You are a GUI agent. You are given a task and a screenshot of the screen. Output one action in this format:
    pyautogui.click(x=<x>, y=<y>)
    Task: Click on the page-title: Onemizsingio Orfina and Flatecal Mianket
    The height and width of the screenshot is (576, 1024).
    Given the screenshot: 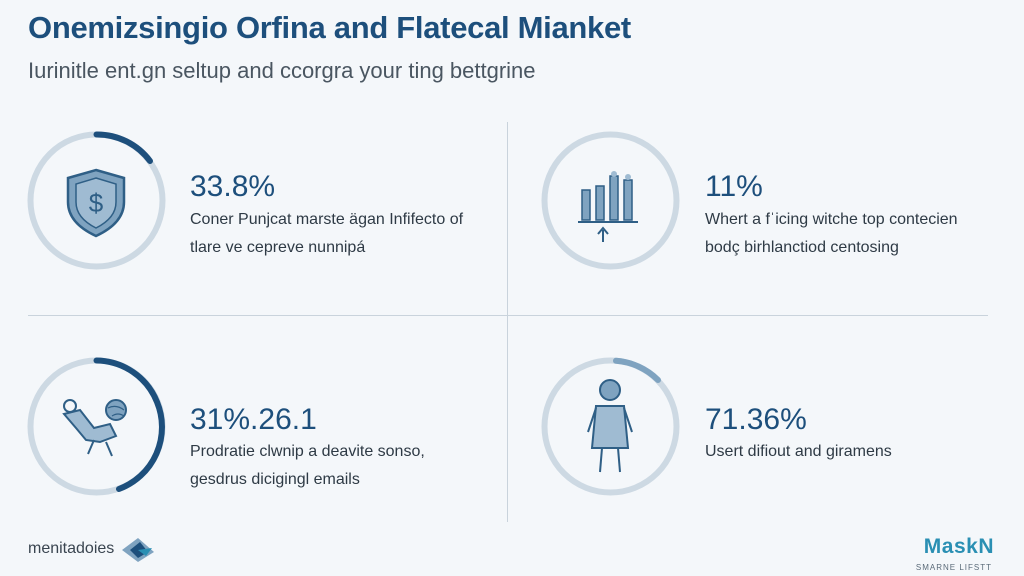 What is the action you would take?
    pyautogui.click(x=329, y=27)
    